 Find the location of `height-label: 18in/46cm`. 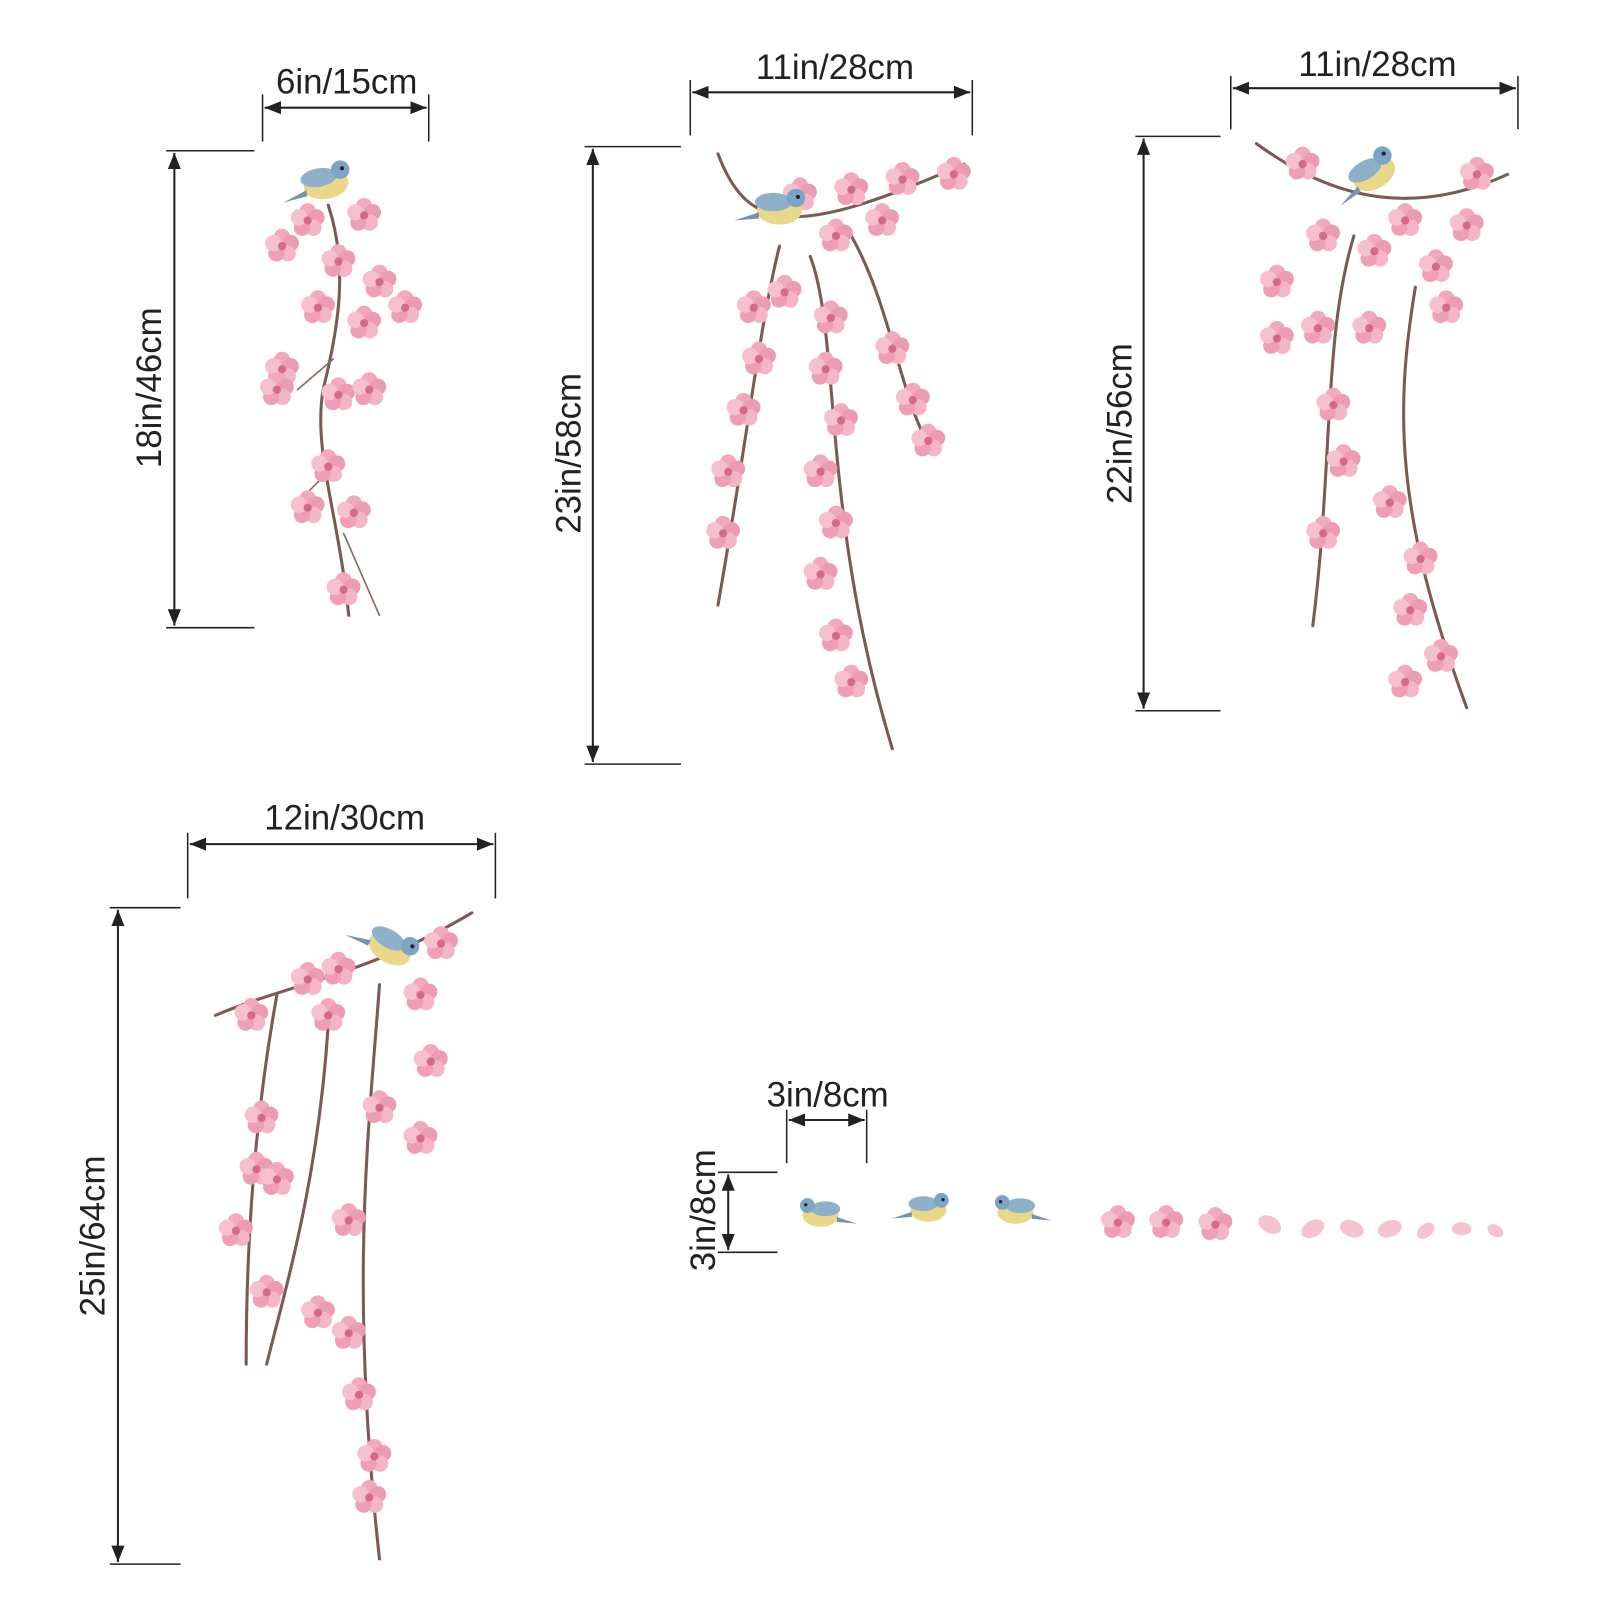

height-label: 18in/46cm is located at coordinates (149, 387).